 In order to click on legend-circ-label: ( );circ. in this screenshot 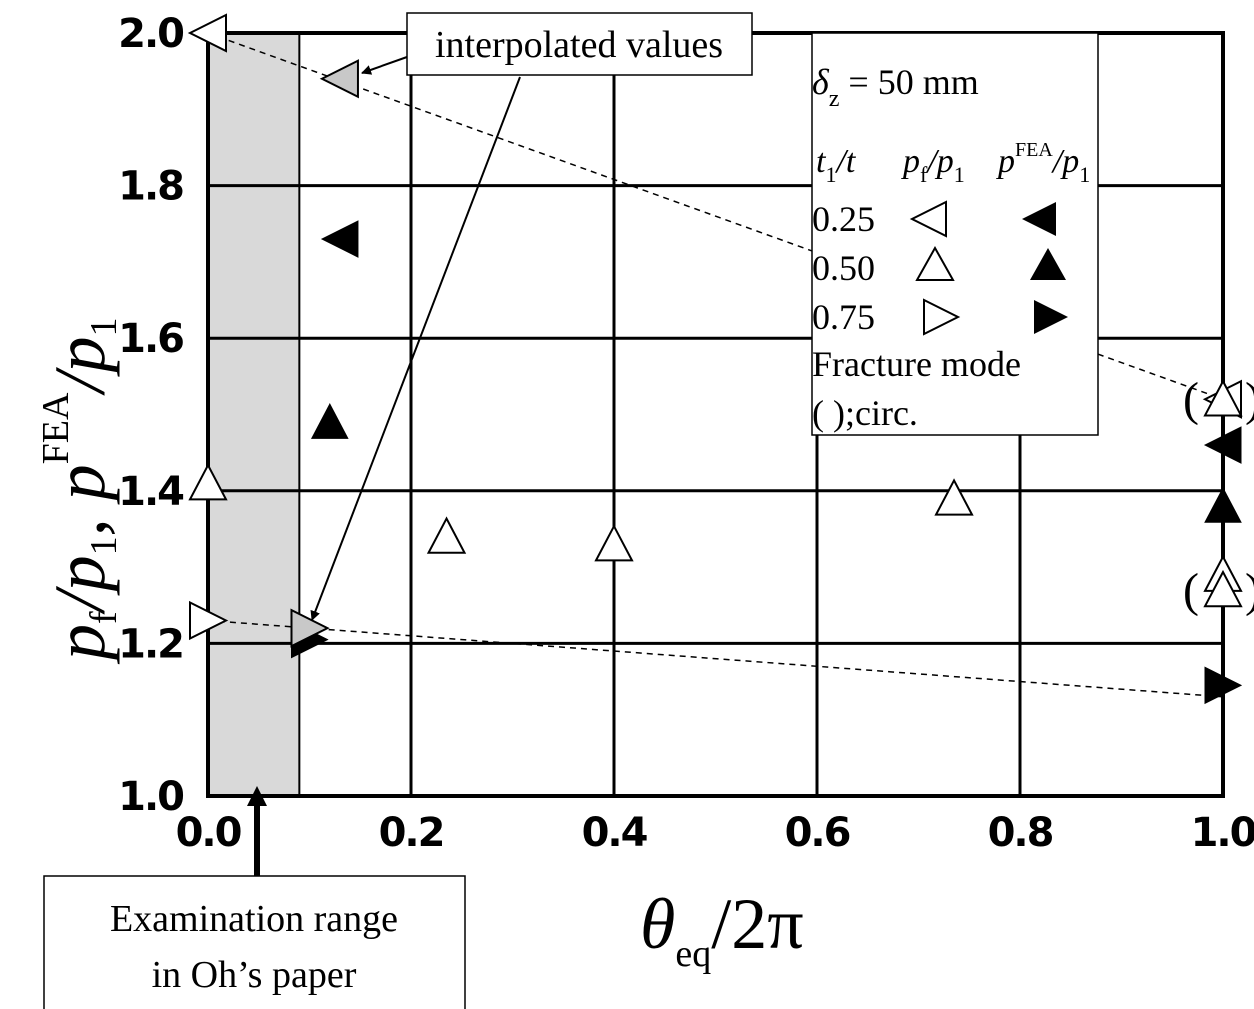, I will do `click(865, 413)`.